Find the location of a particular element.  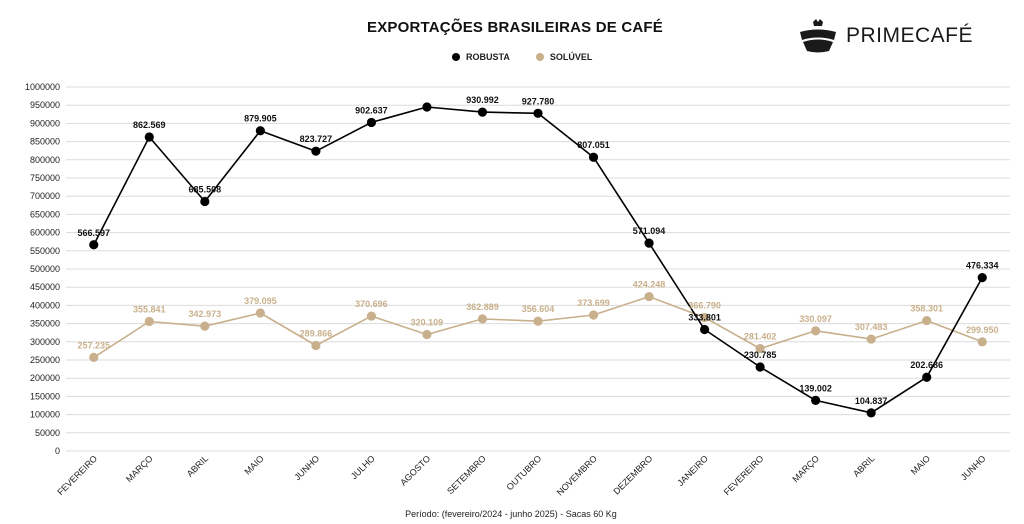

y-tick-label: 950000 is located at coordinates (45, 105).